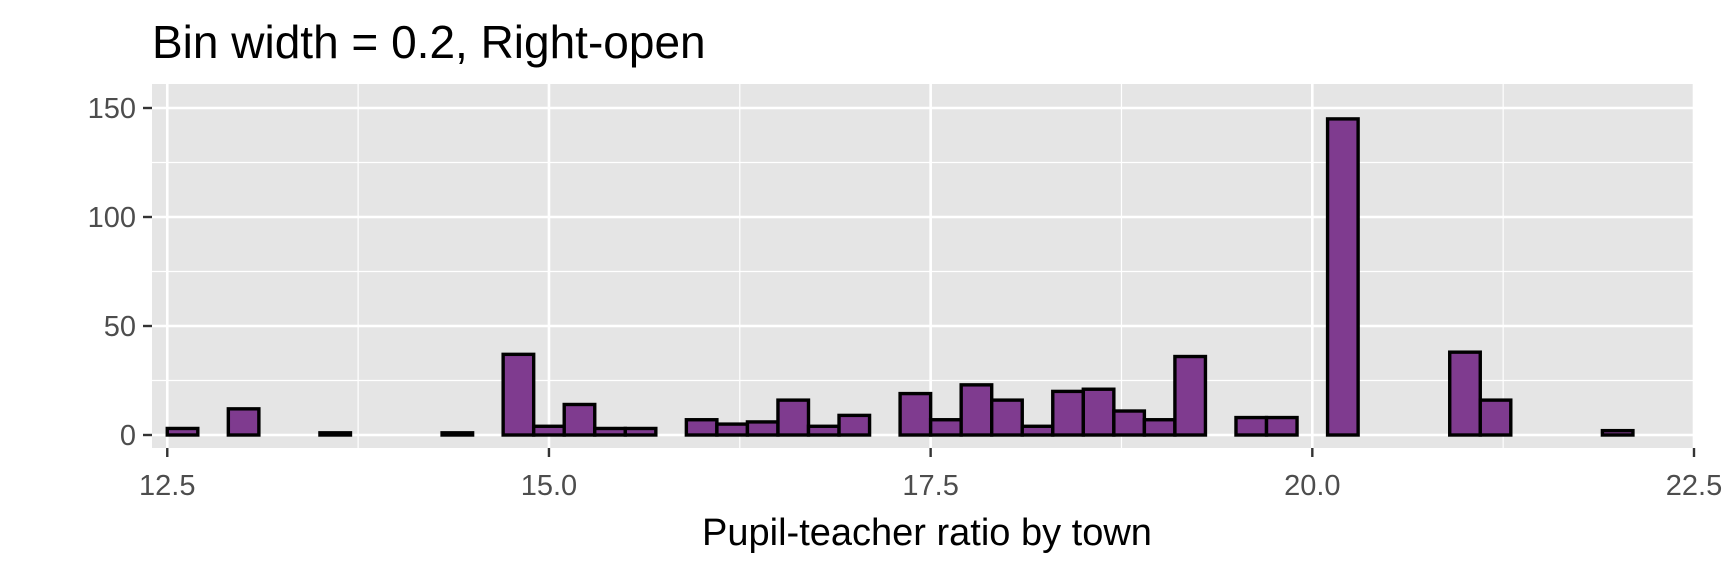 This screenshot has height=576, width=1728. What do you see at coordinates (112, 218) in the screenshot?
I see `y-tick-label: 100` at bounding box center [112, 218].